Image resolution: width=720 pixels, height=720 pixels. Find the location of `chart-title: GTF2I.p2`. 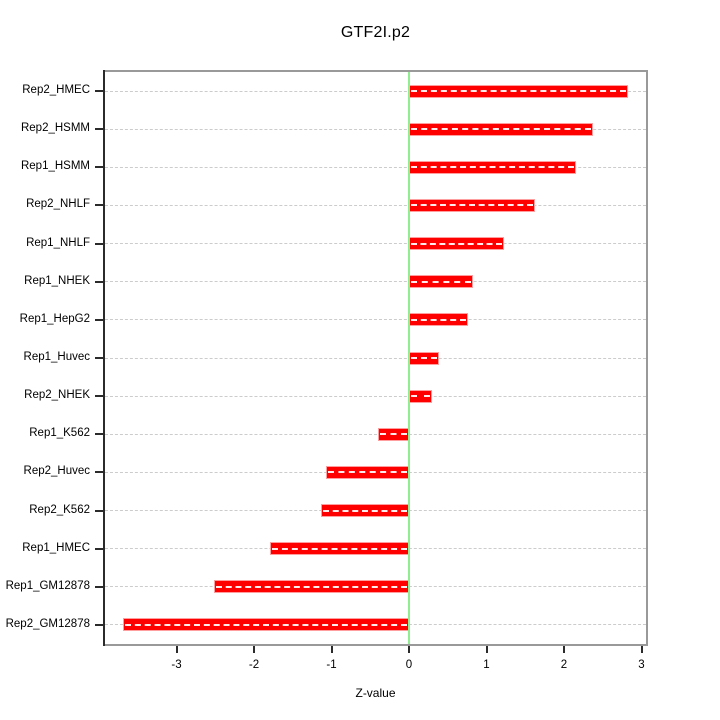

chart-title: GTF2I.p2 is located at coordinates (375, 32).